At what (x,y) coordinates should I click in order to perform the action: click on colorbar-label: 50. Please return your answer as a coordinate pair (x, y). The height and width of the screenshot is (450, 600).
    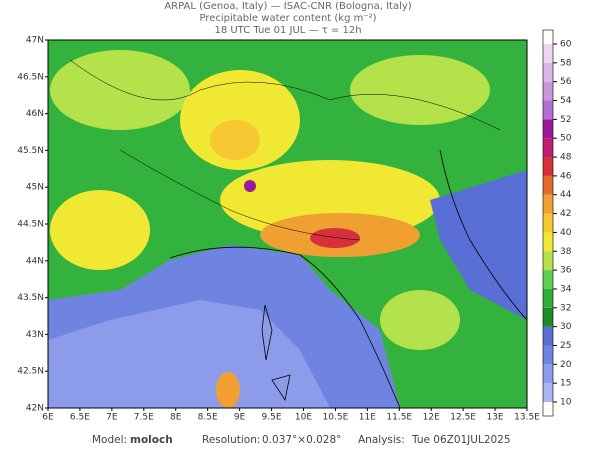
    Looking at the image, I should click on (566, 139).